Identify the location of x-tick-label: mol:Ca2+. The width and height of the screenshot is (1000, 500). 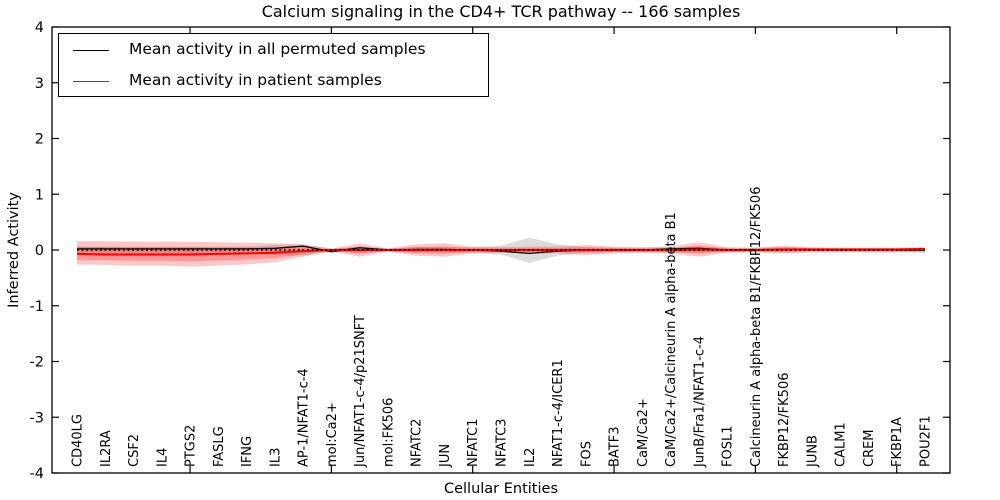
(332, 434).